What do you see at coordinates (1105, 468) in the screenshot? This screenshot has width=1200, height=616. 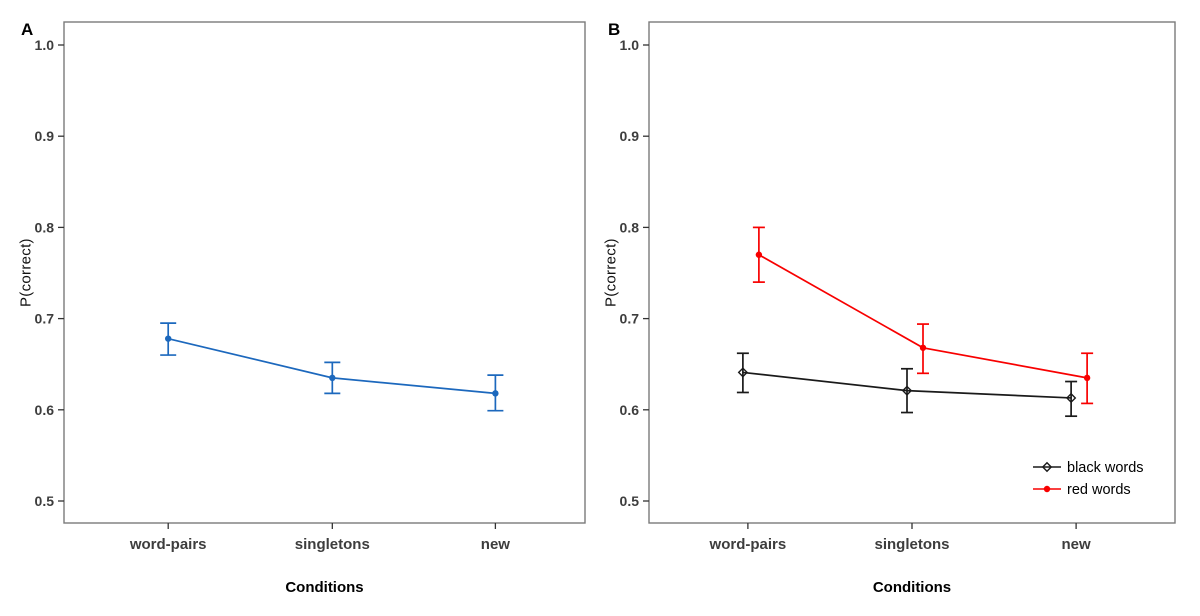 I see `legend-entry-label: black words` at bounding box center [1105, 468].